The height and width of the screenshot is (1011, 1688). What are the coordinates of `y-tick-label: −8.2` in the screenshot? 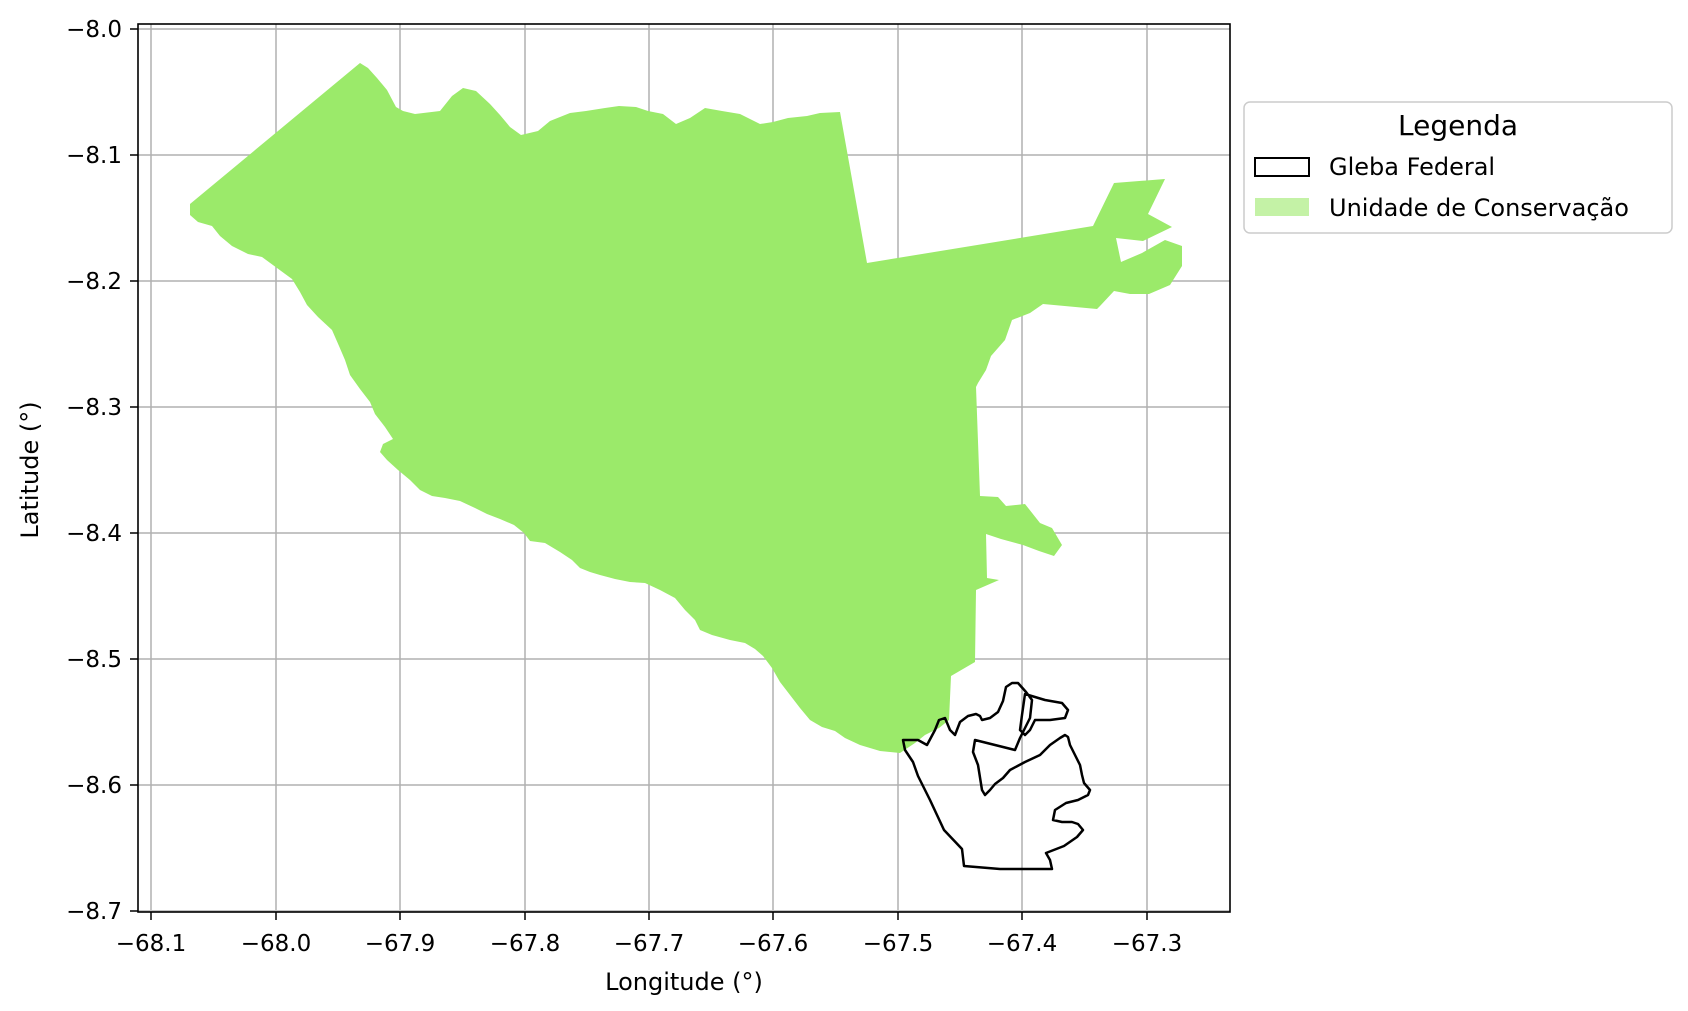 It's located at (94, 282).